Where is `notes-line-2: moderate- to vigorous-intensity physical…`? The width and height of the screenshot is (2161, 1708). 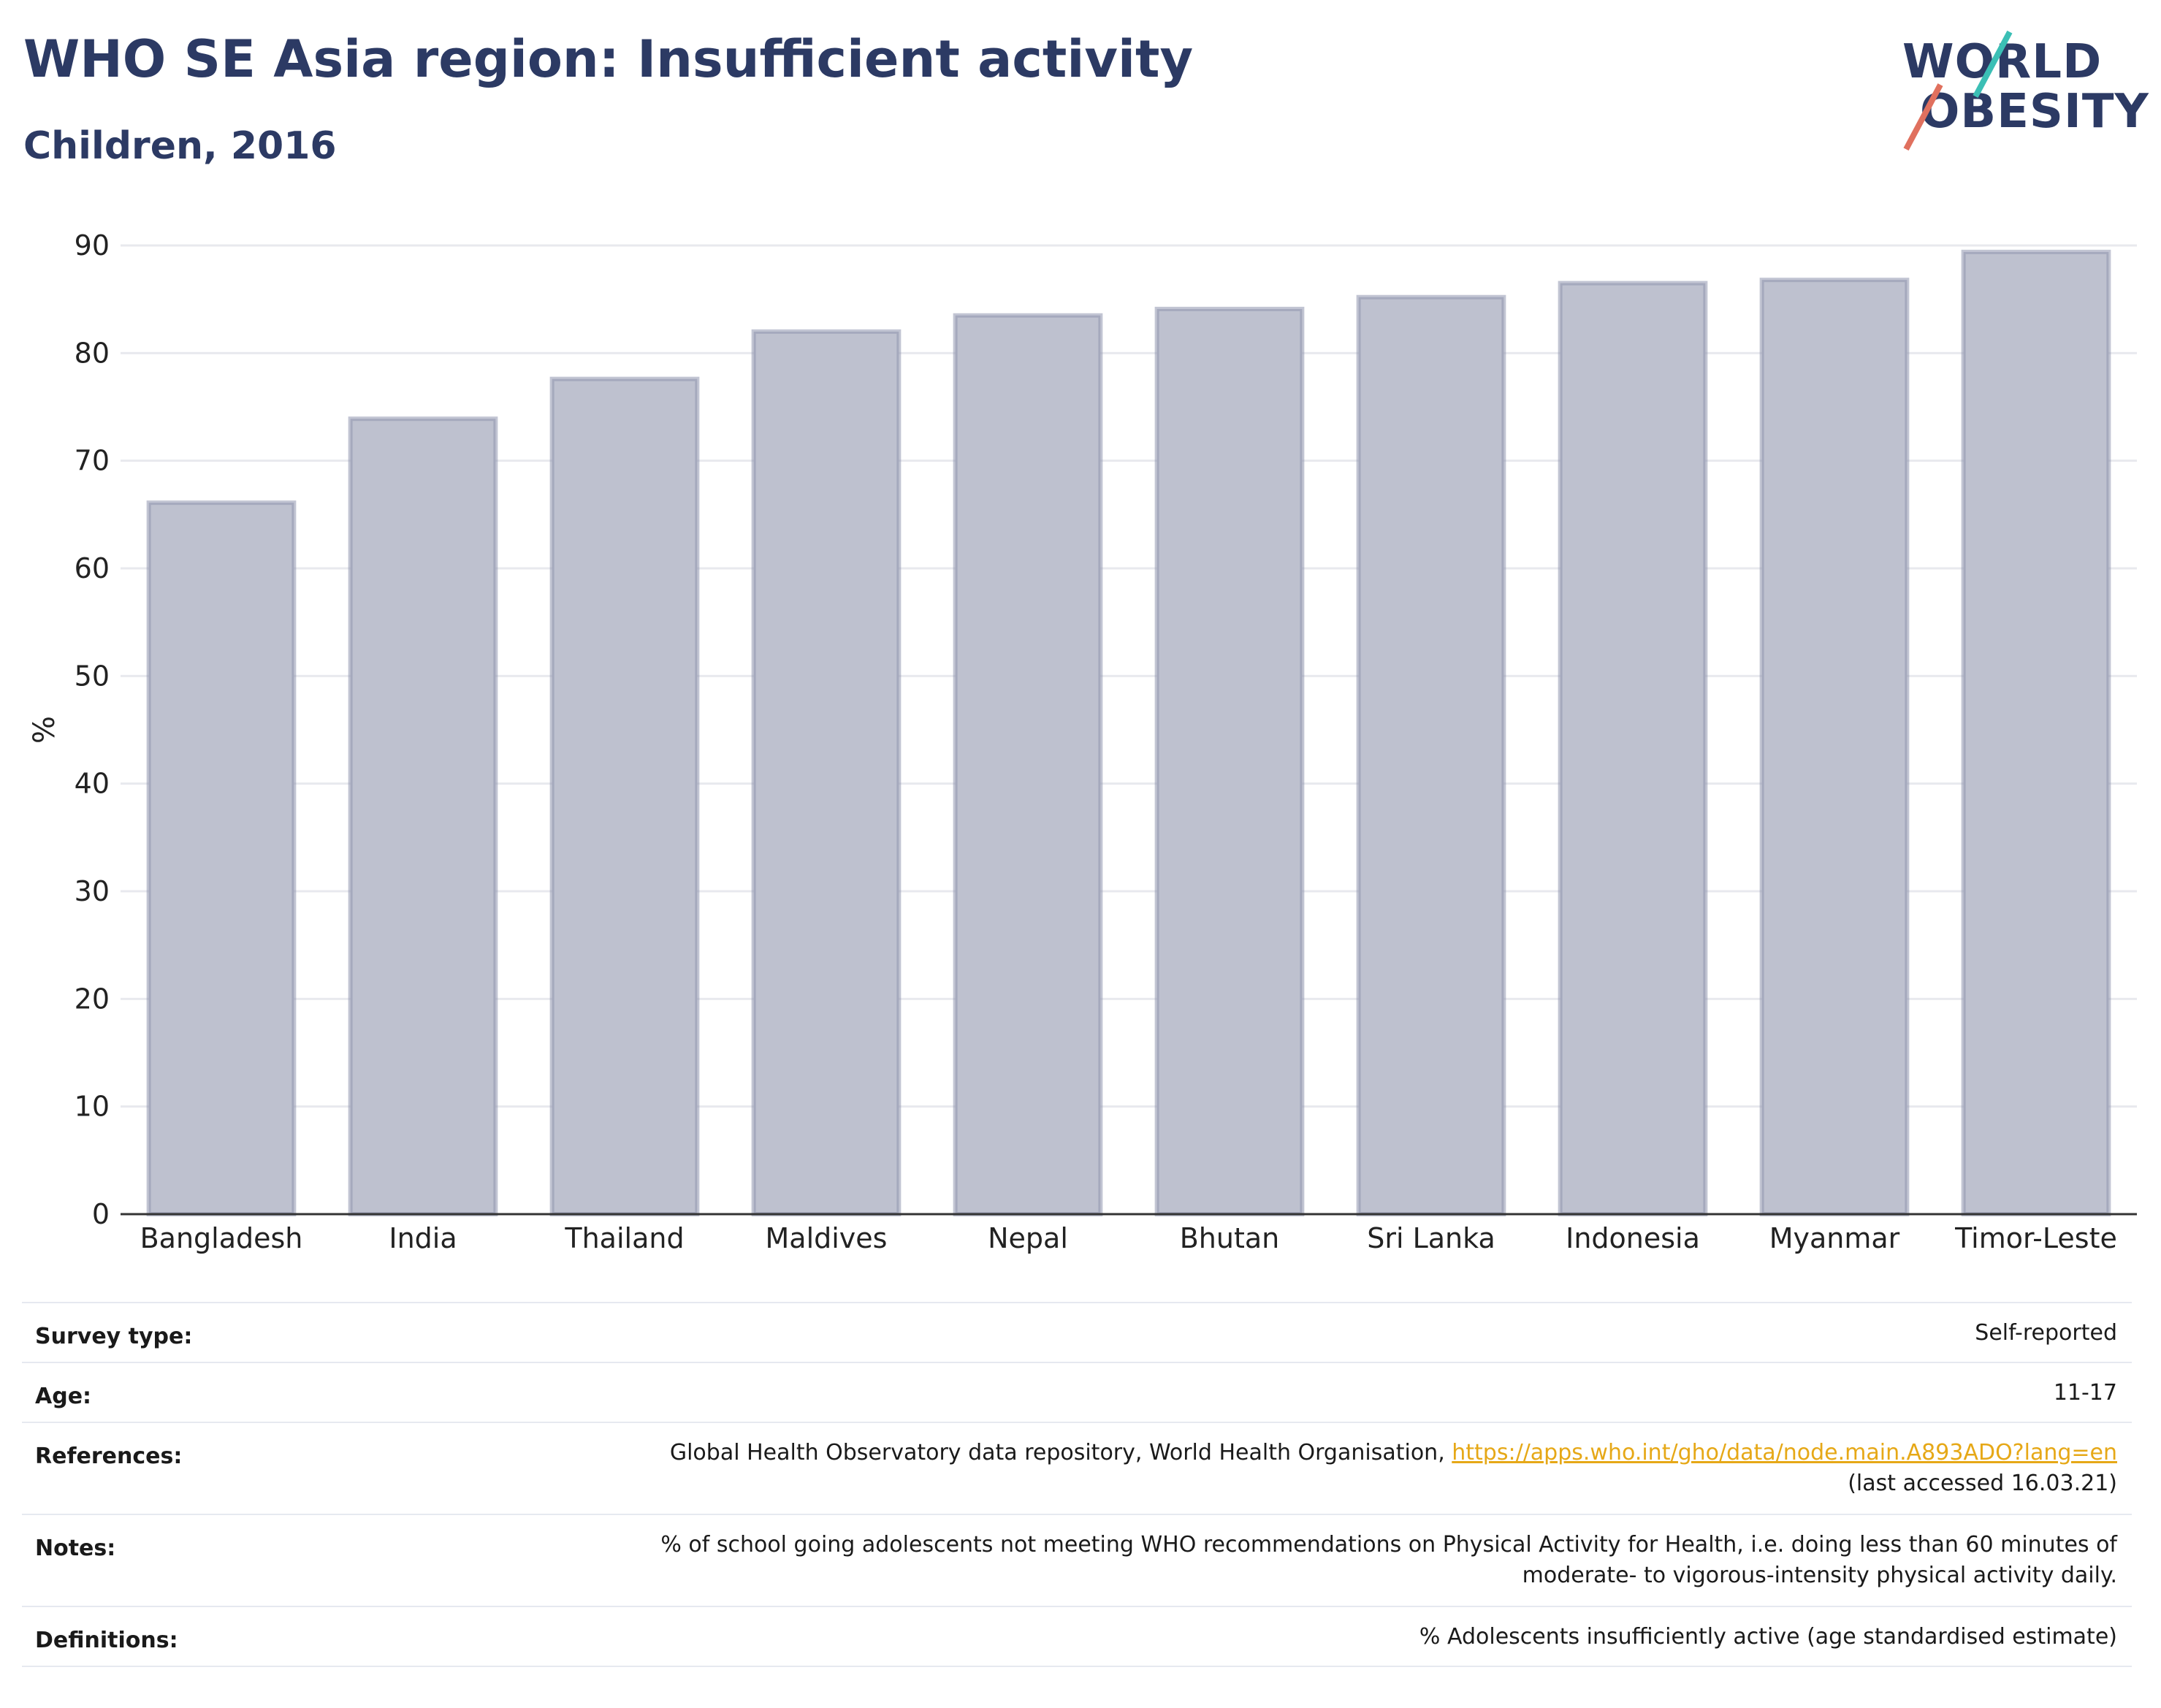
notes-line-2: moderate- to vigorous-intensity physical… is located at coordinates (1820, 1575).